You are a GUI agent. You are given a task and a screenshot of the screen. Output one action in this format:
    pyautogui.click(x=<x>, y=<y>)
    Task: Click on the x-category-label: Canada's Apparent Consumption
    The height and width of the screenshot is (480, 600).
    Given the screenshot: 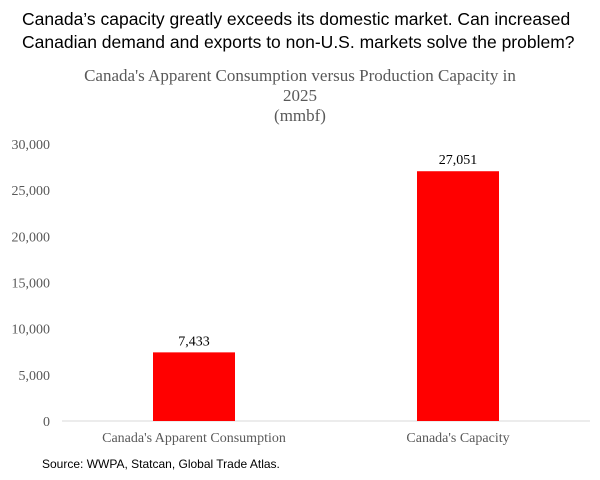 What is the action you would take?
    pyautogui.click(x=194, y=438)
    